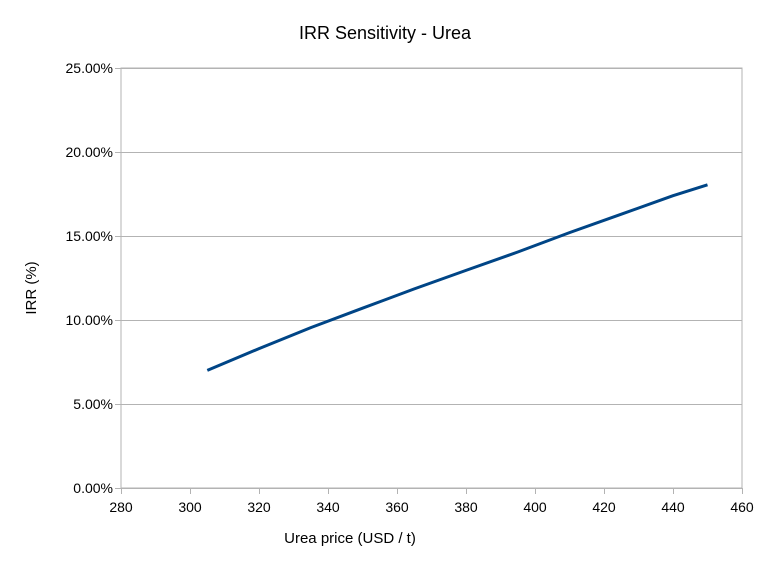  I want to click on y-tick-label: 0.00%, so click(93, 488).